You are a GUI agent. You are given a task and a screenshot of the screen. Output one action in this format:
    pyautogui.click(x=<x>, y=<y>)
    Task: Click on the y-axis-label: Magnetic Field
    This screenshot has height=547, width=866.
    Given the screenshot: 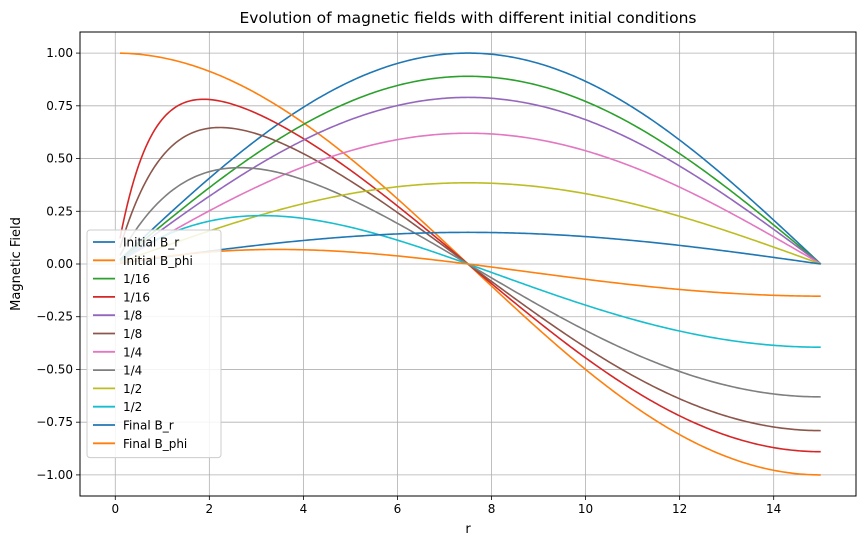 What is the action you would take?
    pyautogui.click(x=16, y=264)
    